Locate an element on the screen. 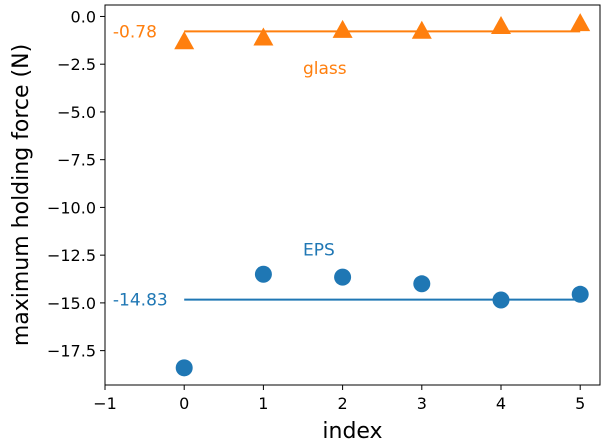  y-tick-label: 0.0 is located at coordinates (83, 16).